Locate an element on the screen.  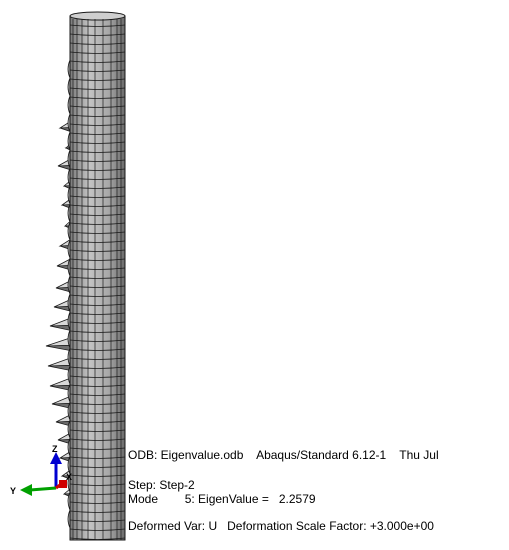
y-axis-arrow is located at coordinates (43, 489).